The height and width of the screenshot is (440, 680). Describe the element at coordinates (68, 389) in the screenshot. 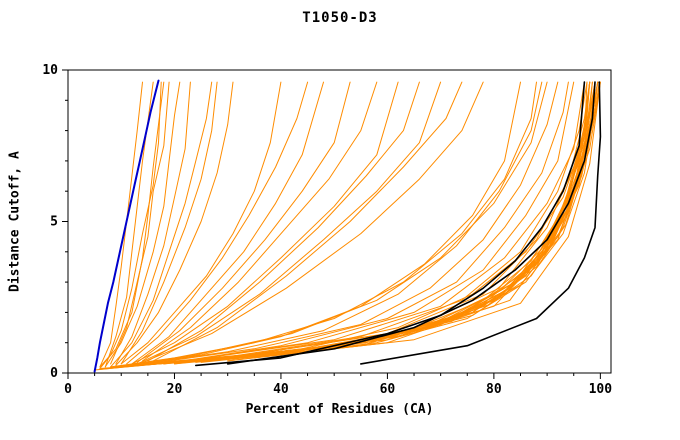

I see `x-tick-label: 0` at that location.